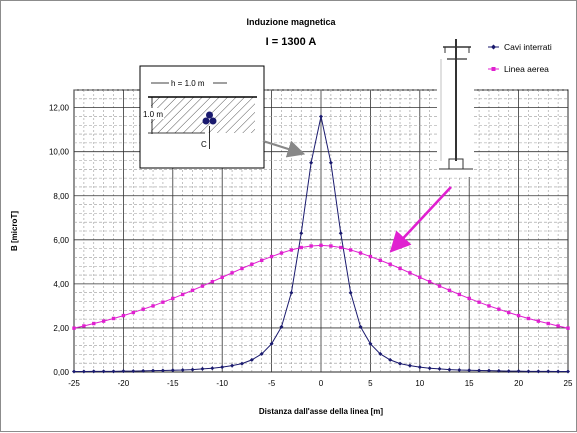  I want to click on depth-horizontal-bg, so click(191, 82).